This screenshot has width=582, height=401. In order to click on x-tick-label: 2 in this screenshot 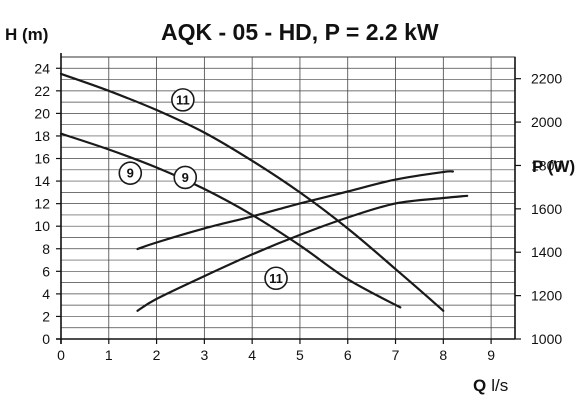, I will do `click(157, 355)`.